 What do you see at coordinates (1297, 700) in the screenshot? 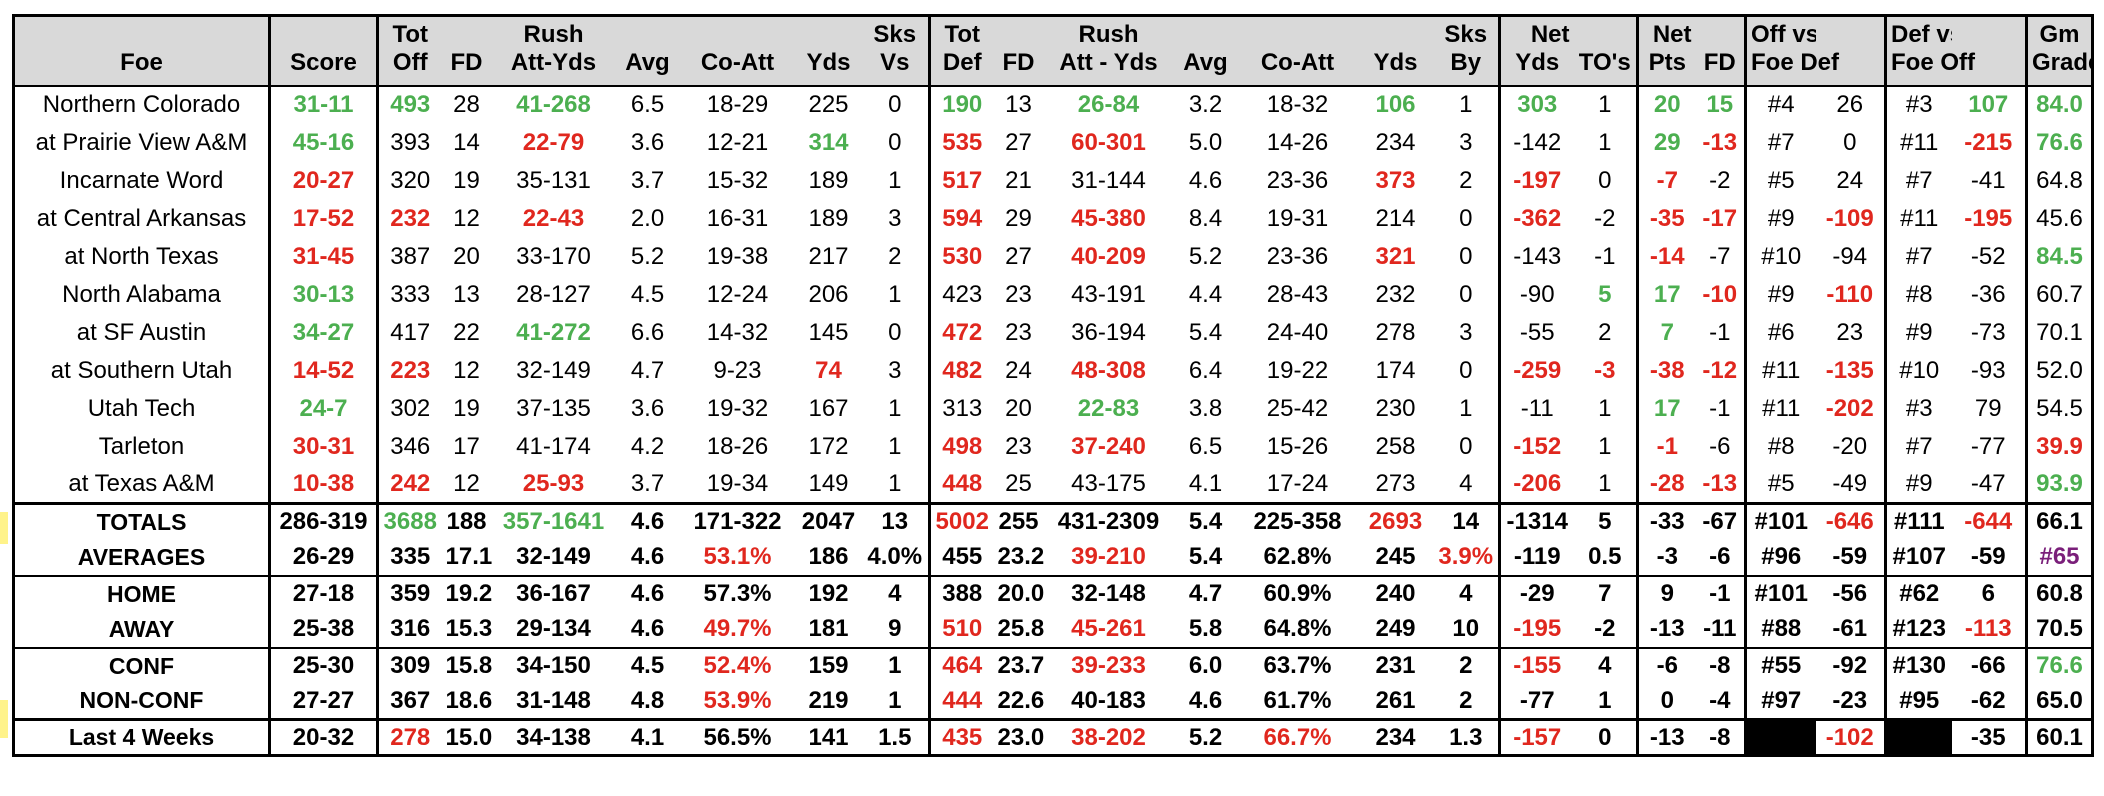
I see `cell-def-co-att: 61.7%` at bounding box center [1297, 700].